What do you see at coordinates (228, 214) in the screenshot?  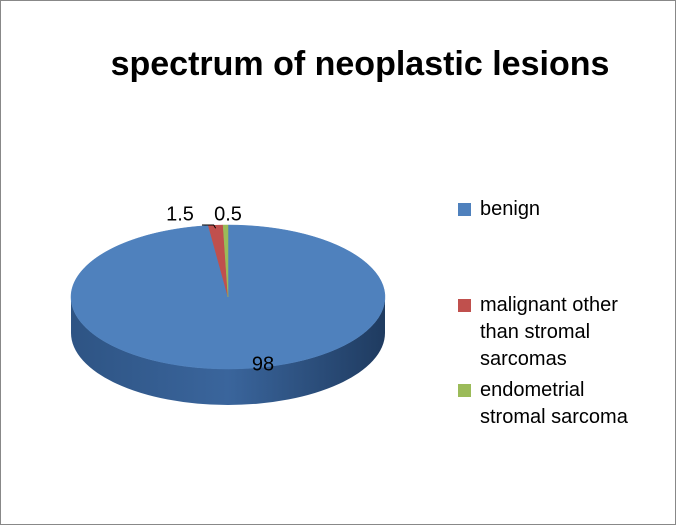 I see `data-label: 0.5` at bounding box center [228, 214].